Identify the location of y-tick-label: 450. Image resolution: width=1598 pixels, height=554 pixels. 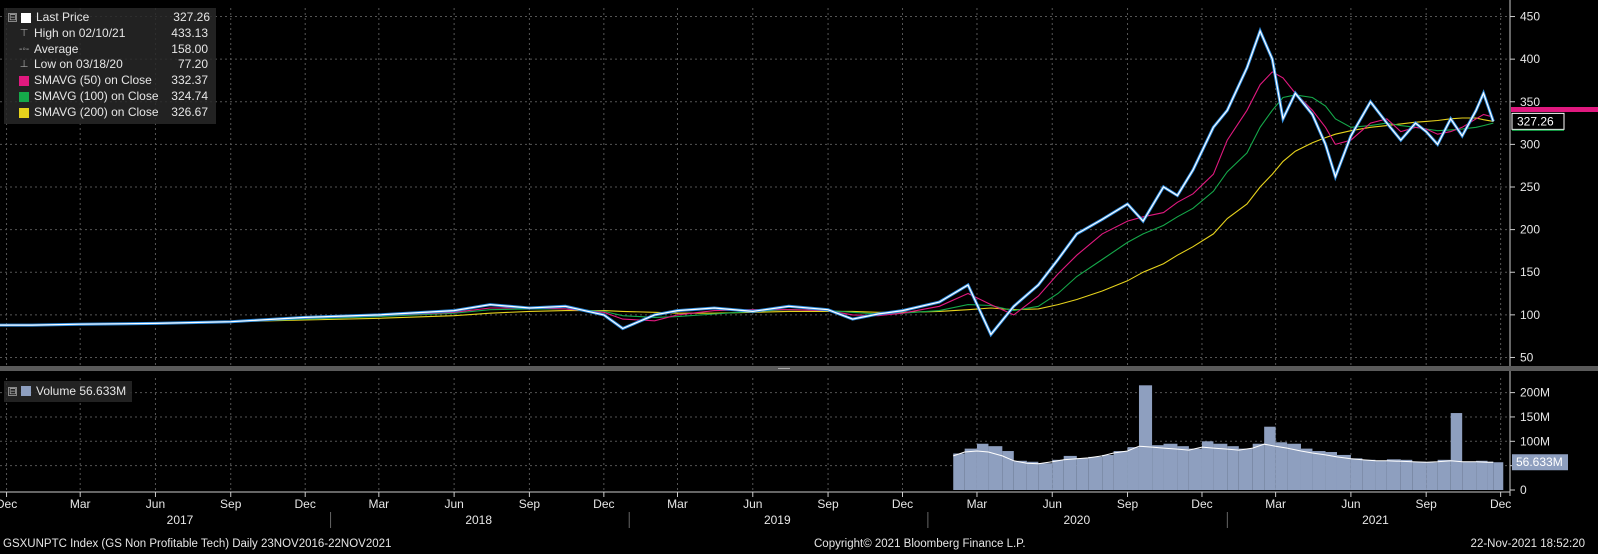
(1530, 17).